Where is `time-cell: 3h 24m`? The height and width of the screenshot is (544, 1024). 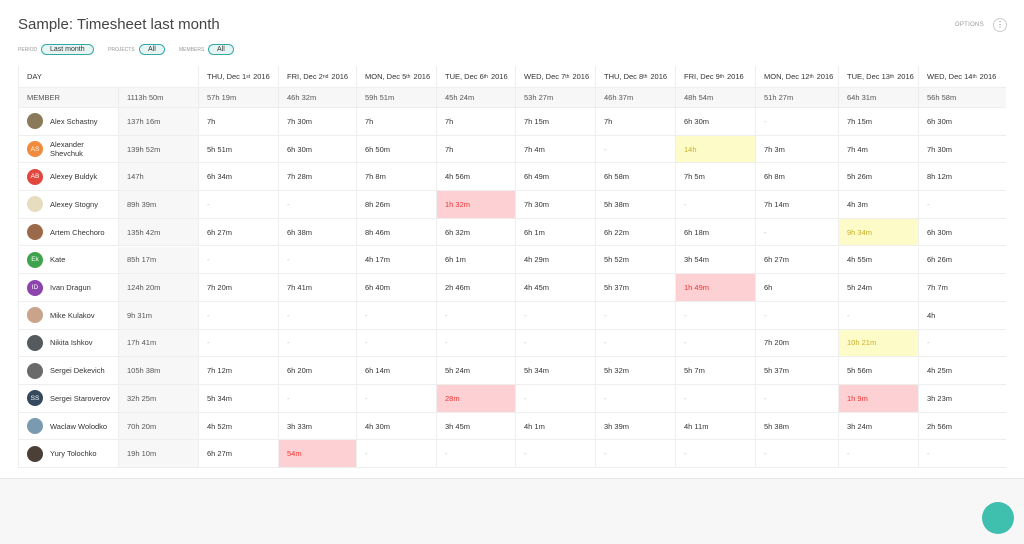
time-cell: 3h 24m is located at coordinates (878, 426).